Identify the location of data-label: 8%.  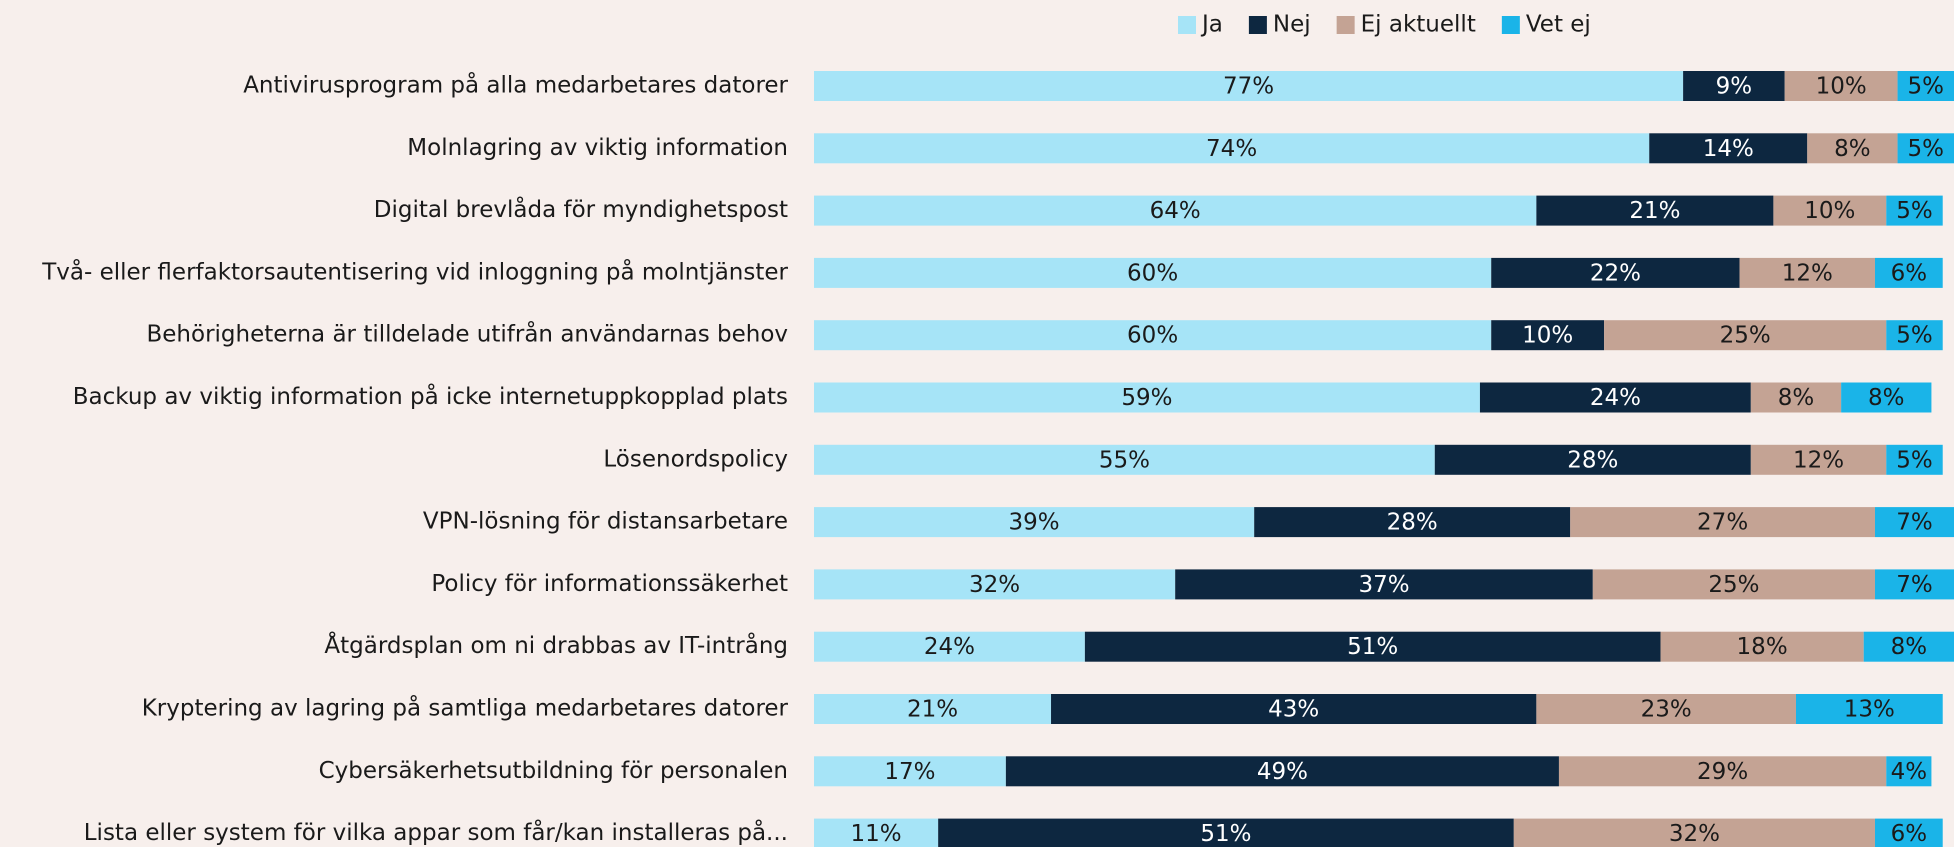
(1796, 398).